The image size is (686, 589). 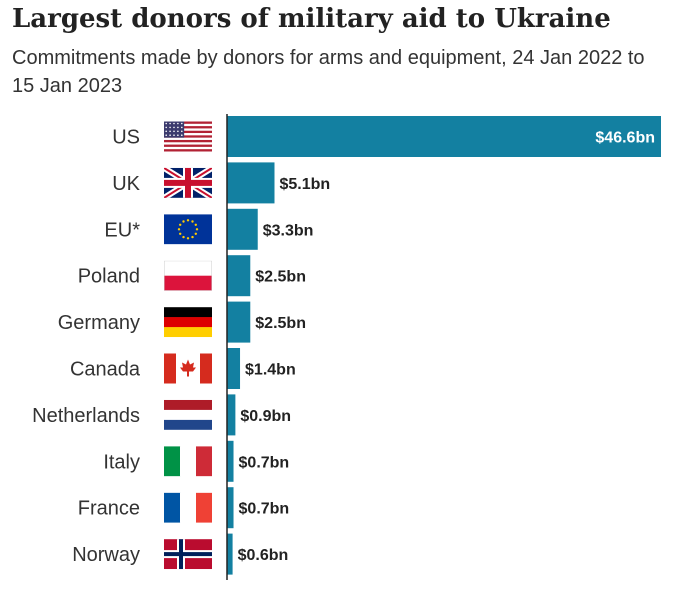 What do you see at coordinates (126, 184) in the screenshot?
I see `country-label: UK` at bounding box center [126, 184].